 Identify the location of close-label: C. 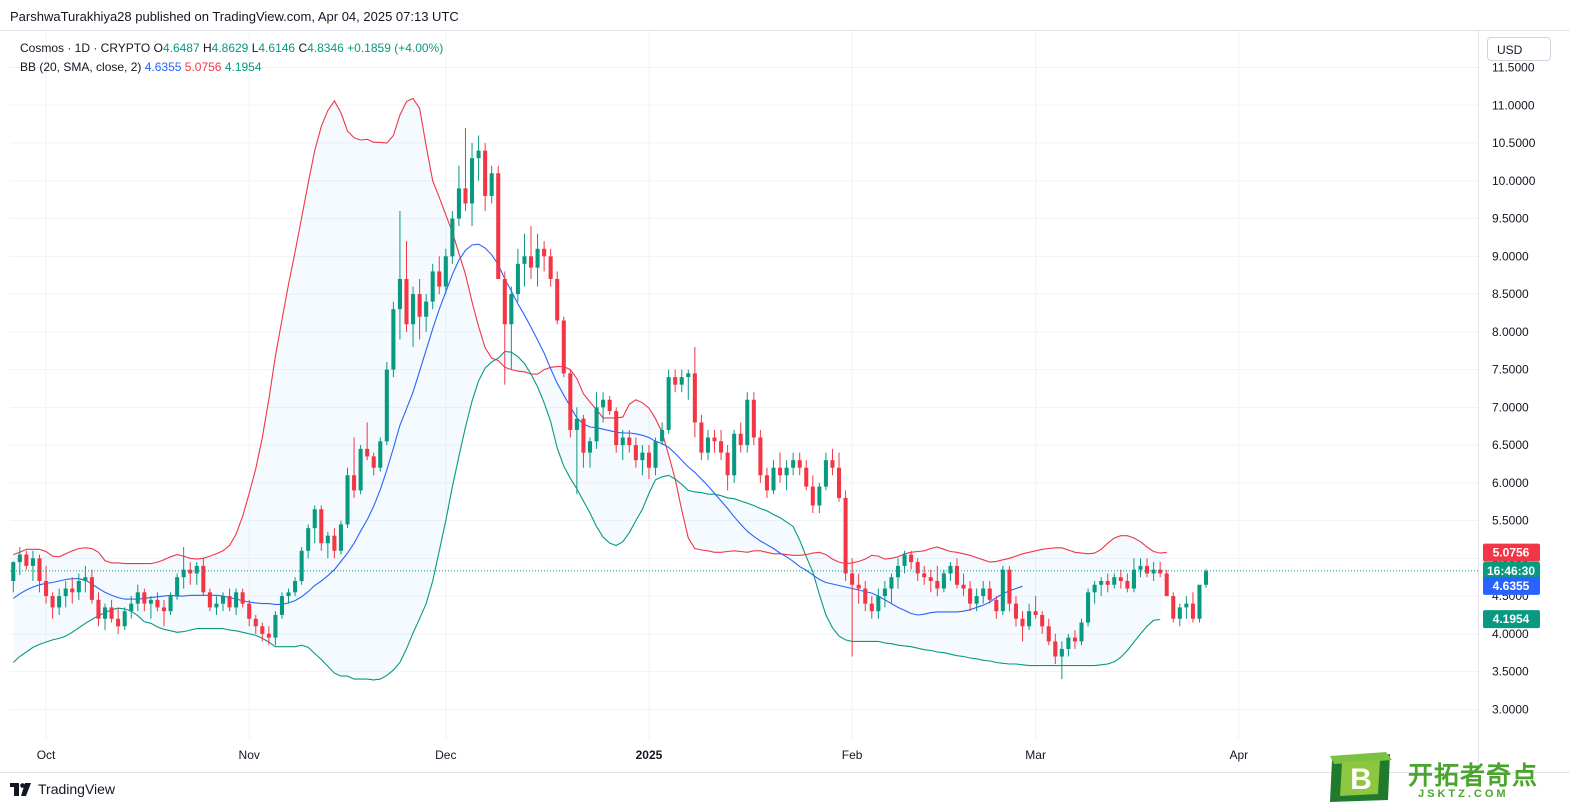
(303, 48).